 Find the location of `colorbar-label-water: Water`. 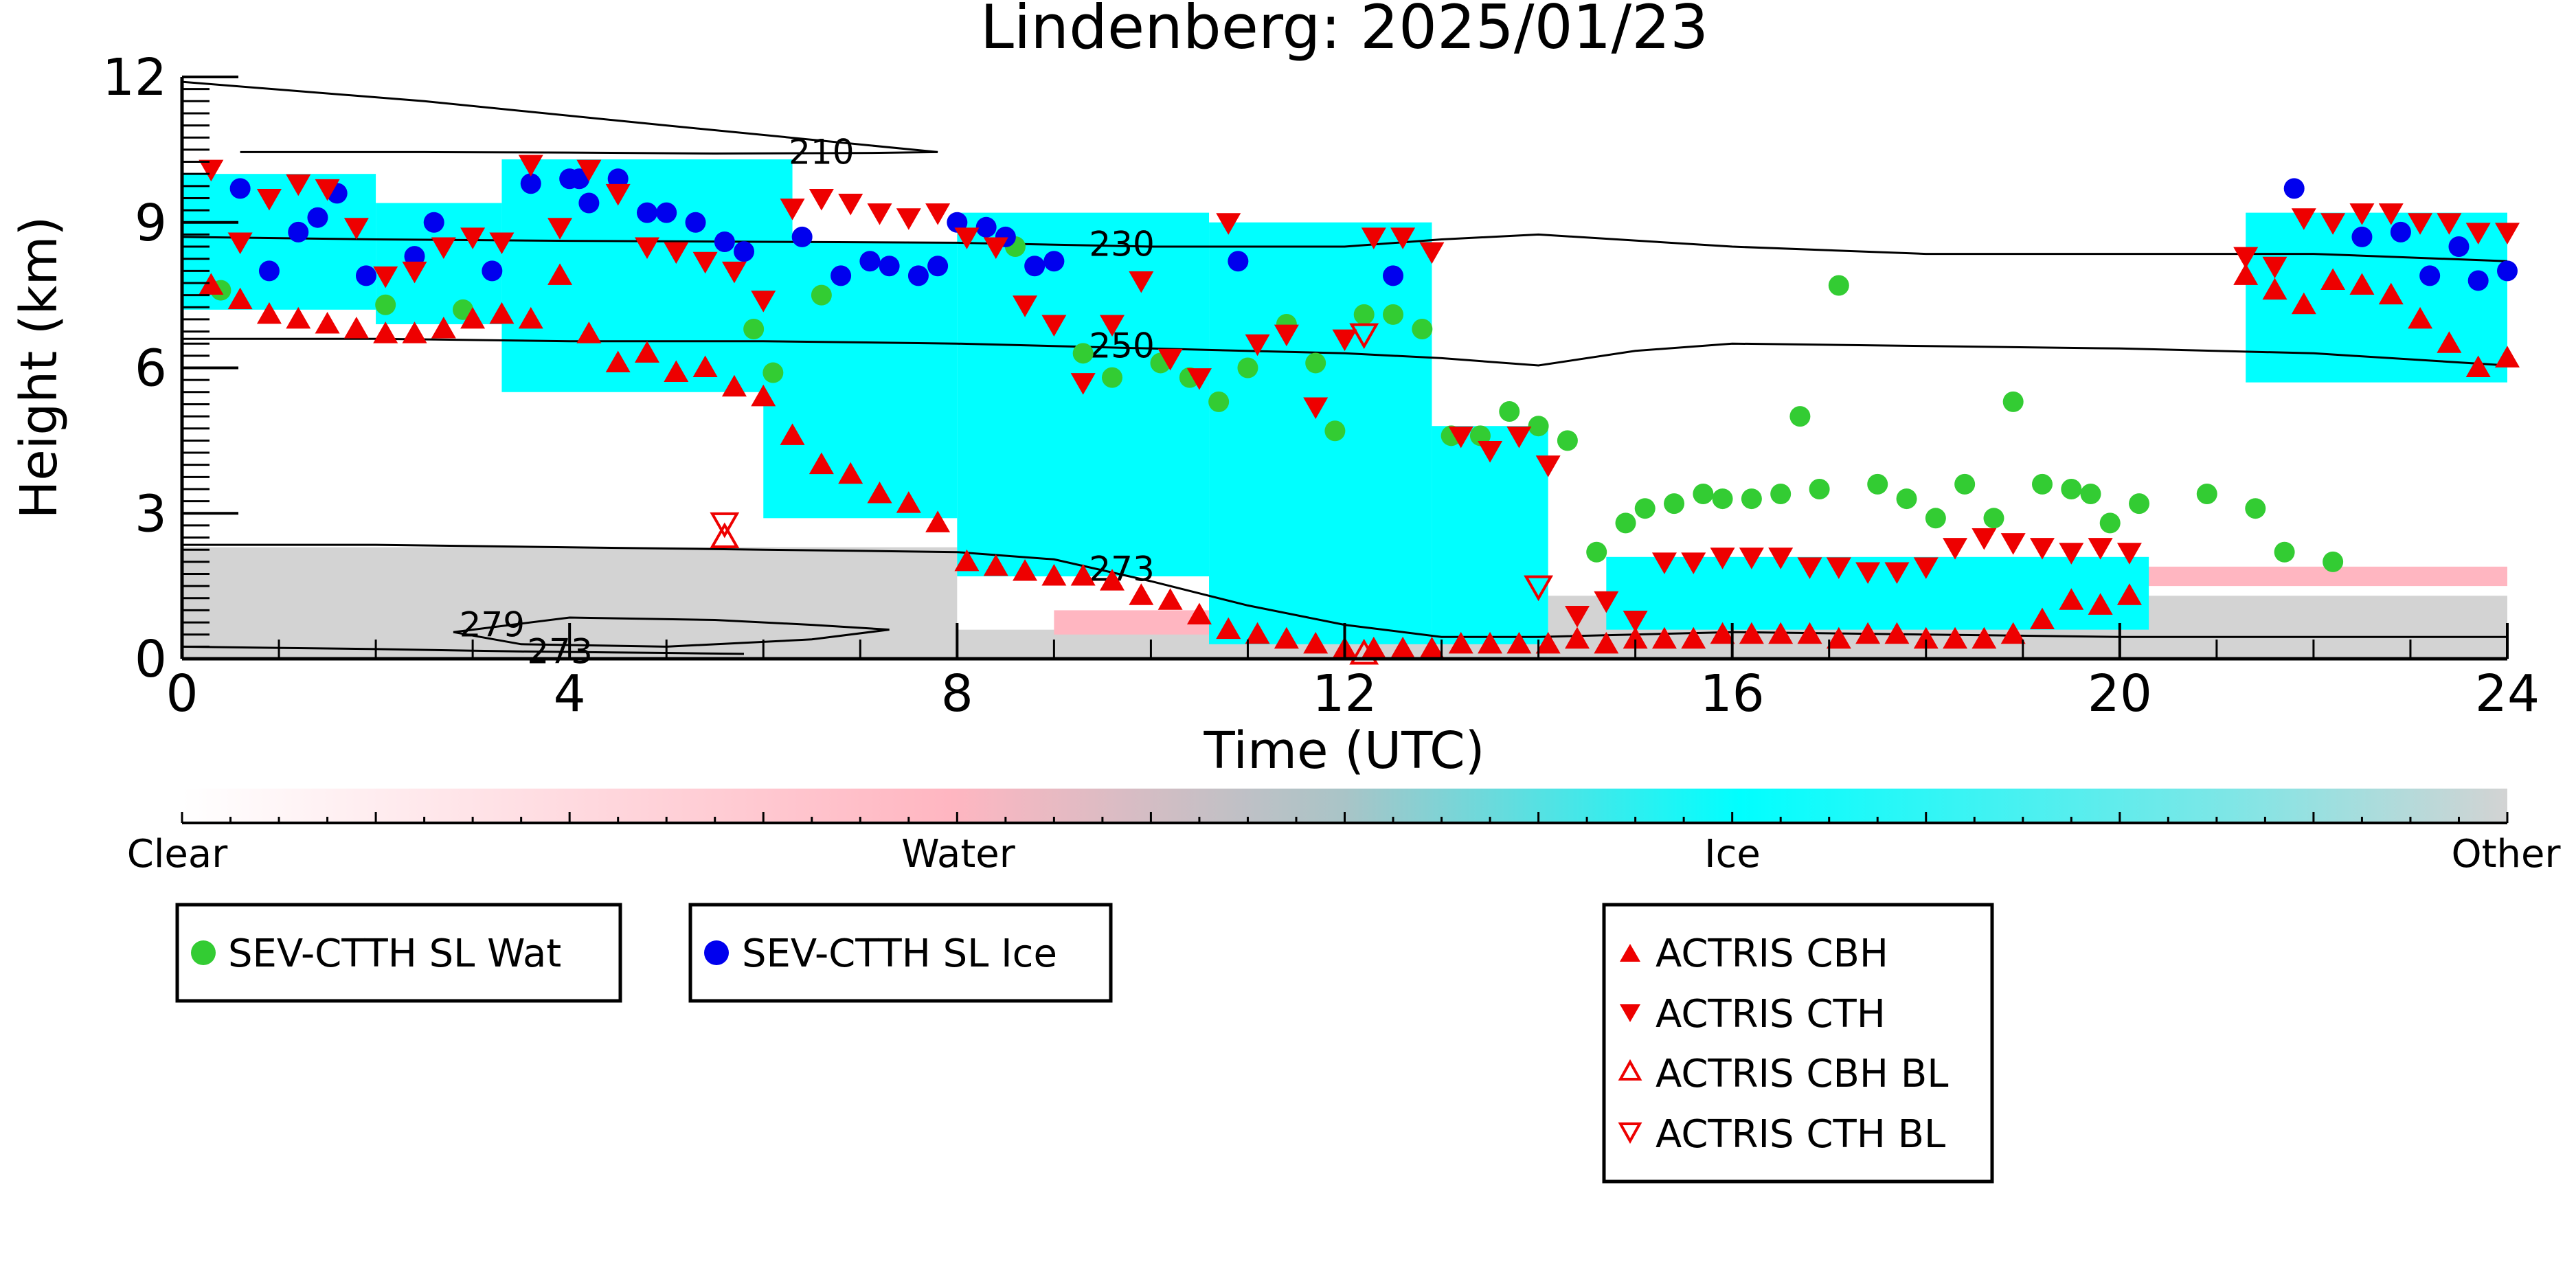

colorbar-label-water: Water is located at coordinates (958, 854).